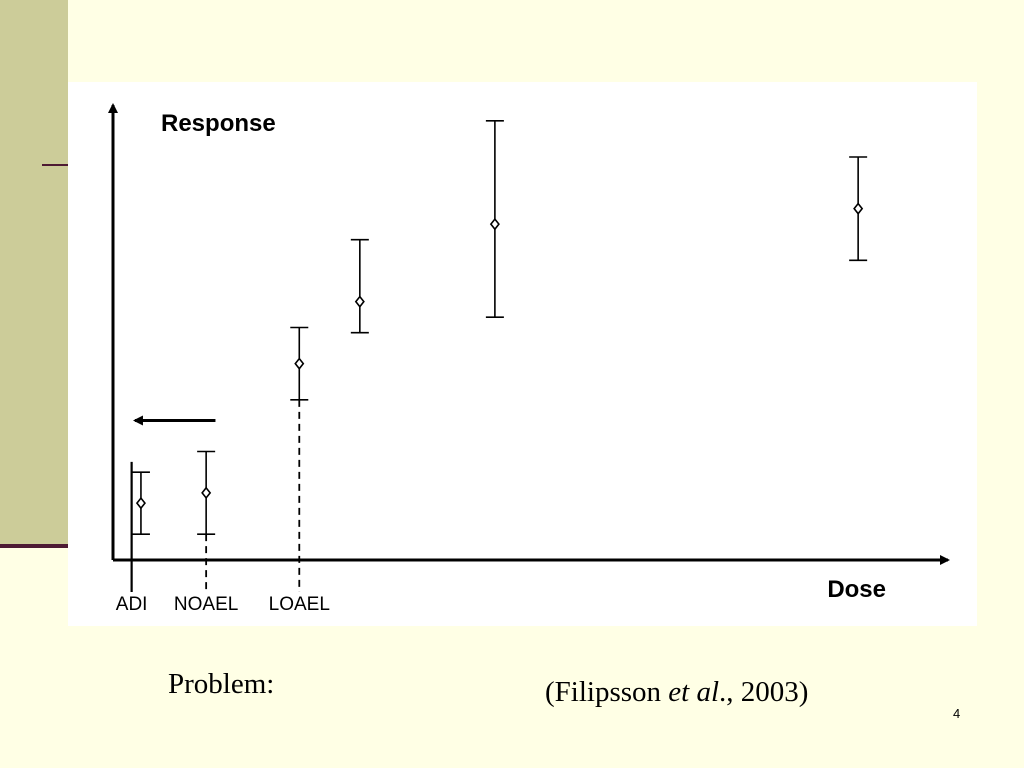 This screenshot has width=1024, height=768. Describe the element at coordinates (299, 604) in the screenshot. I see `loael-label: LOAEL` at that location.